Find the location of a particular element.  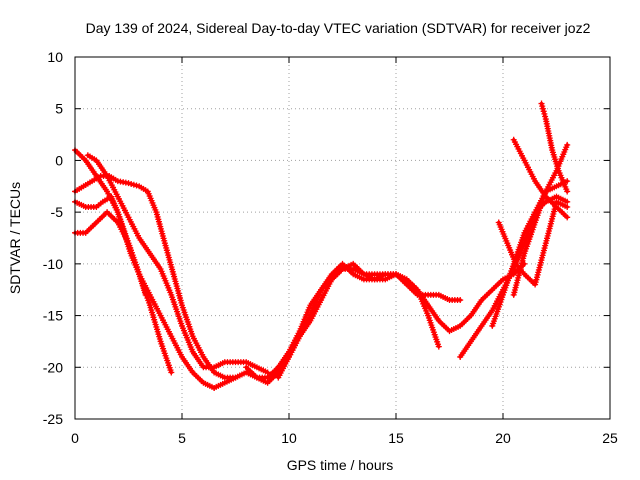

y-tick-label: -20 is located at coordinates (53, 367).